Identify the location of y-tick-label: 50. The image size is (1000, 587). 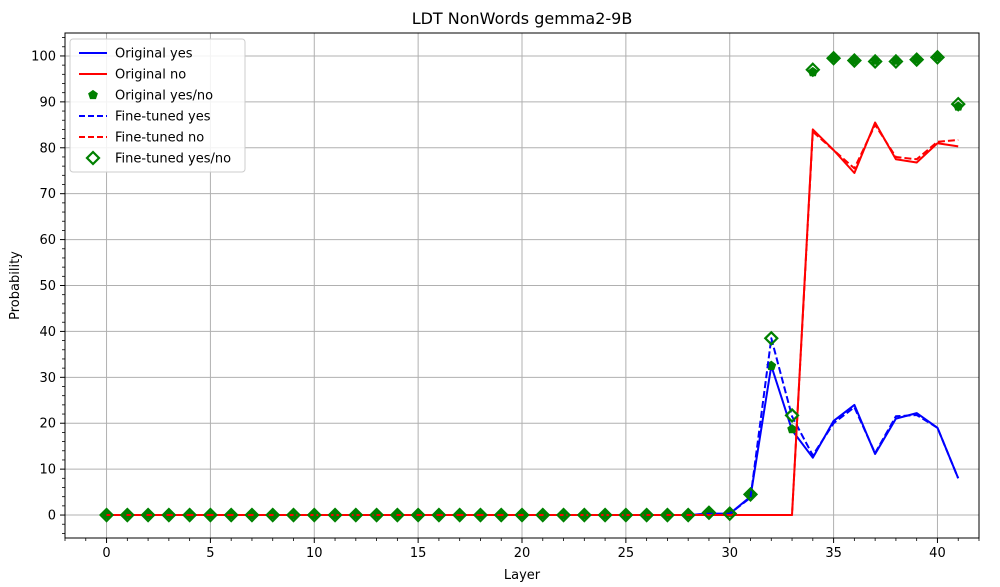
(47, 286).